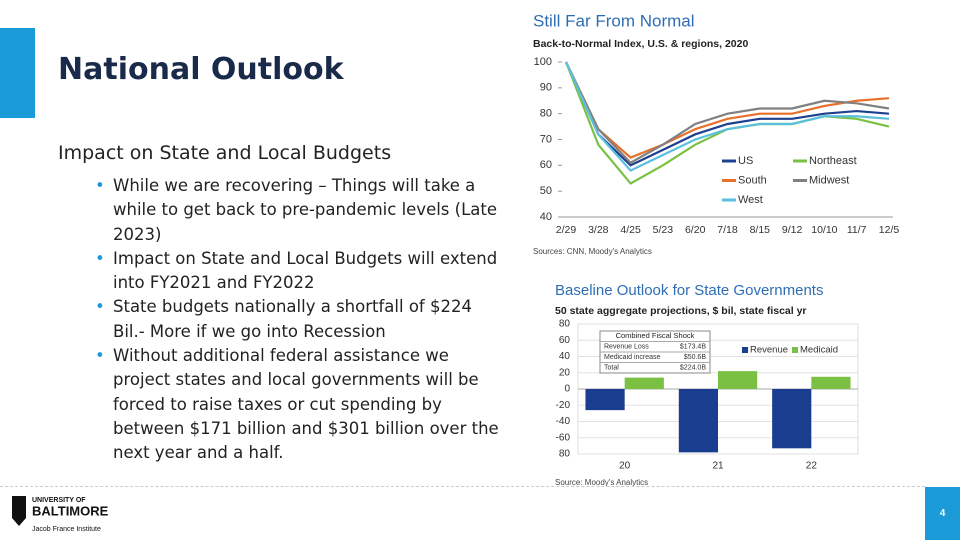 The width and height of the screenshot is (960, 540). I want to click on slide-title: National Outlook, so click(201, 69).